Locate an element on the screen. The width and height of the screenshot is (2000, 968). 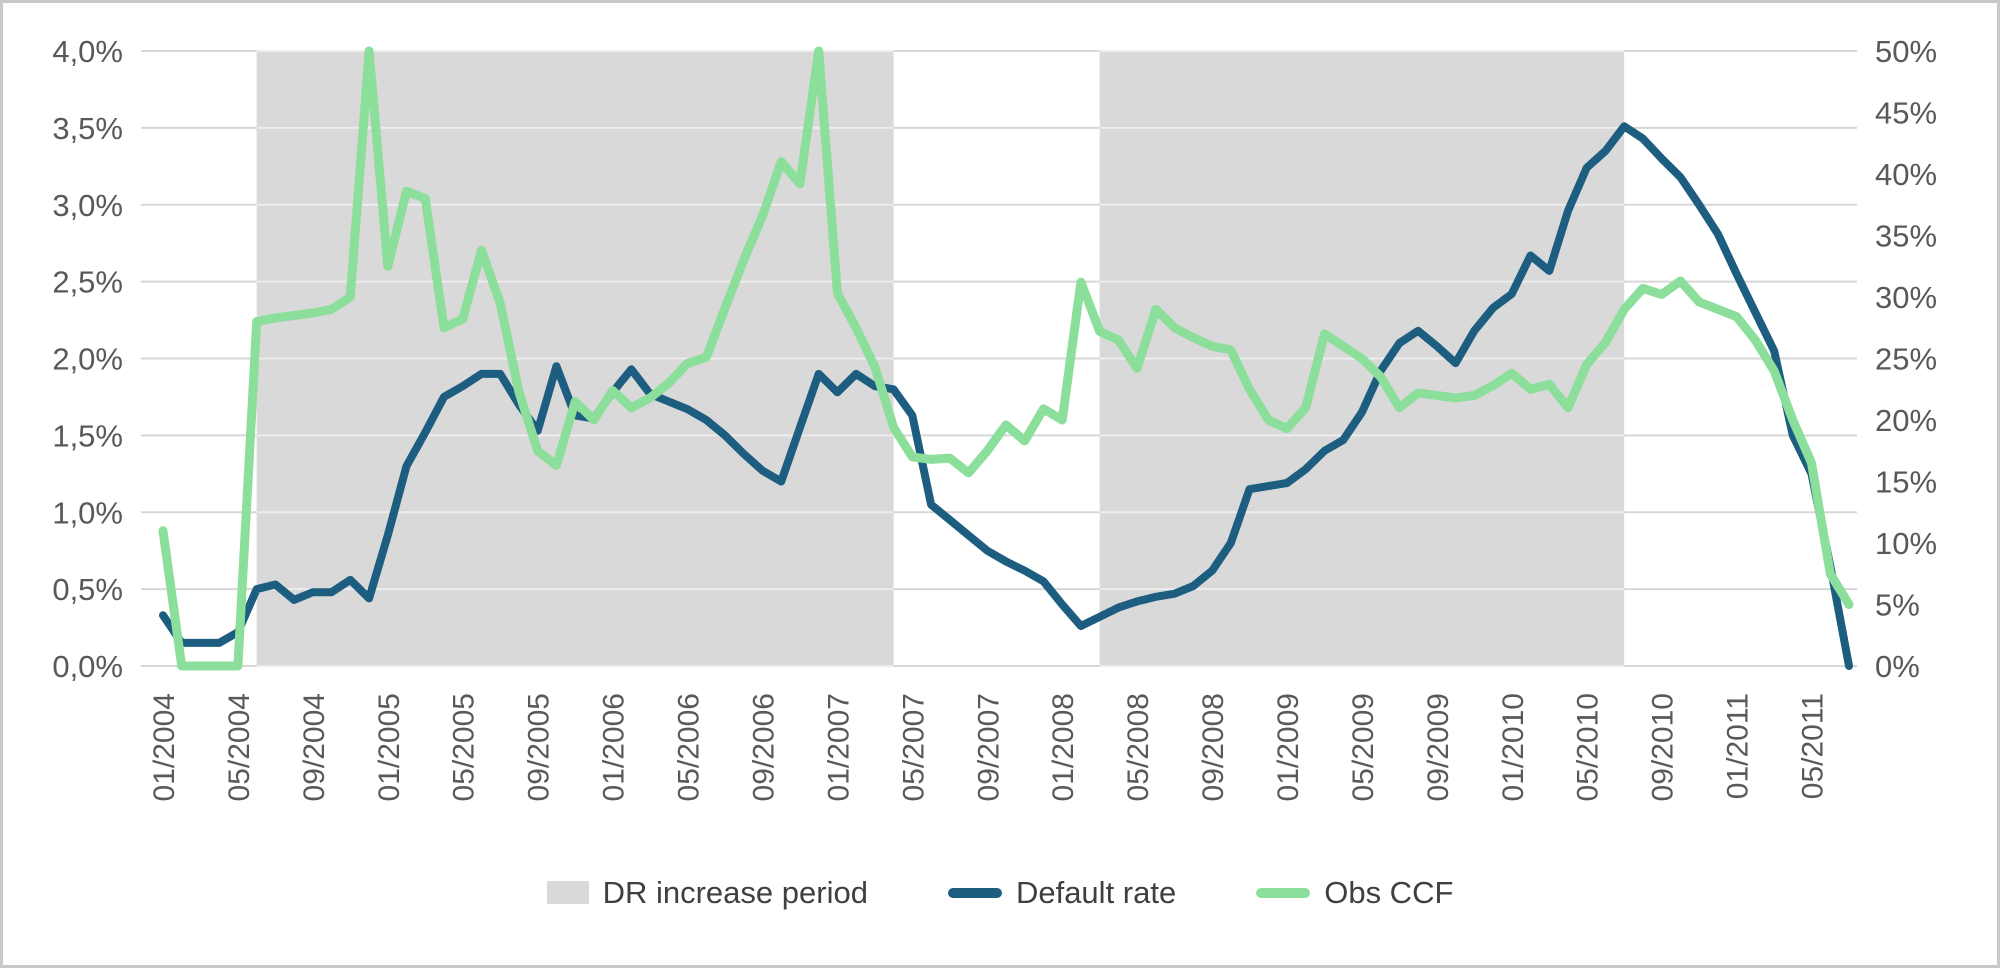
right-axis-tick-label: 45% is located at coordinates (1906, 113).